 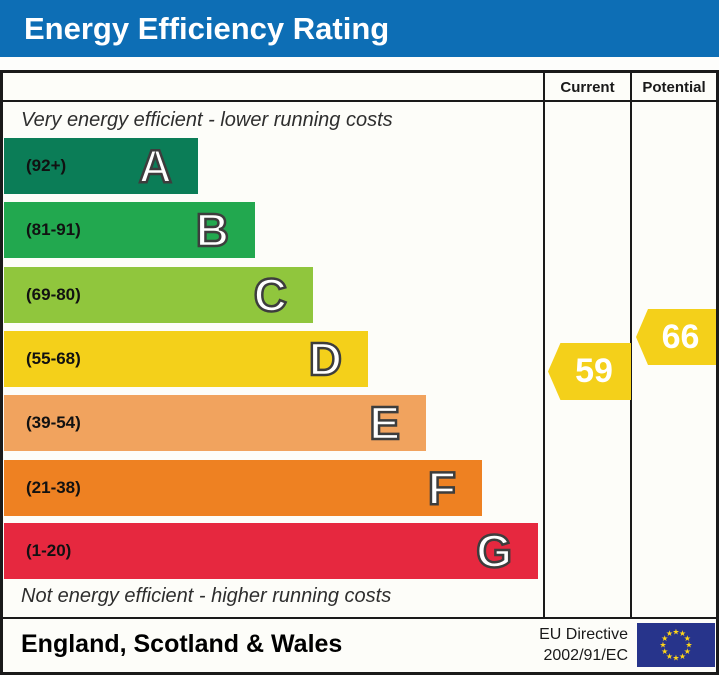 I want to click on eu-directive-label: EU Directive 2002/91/EC, so click(x=530, y=645).